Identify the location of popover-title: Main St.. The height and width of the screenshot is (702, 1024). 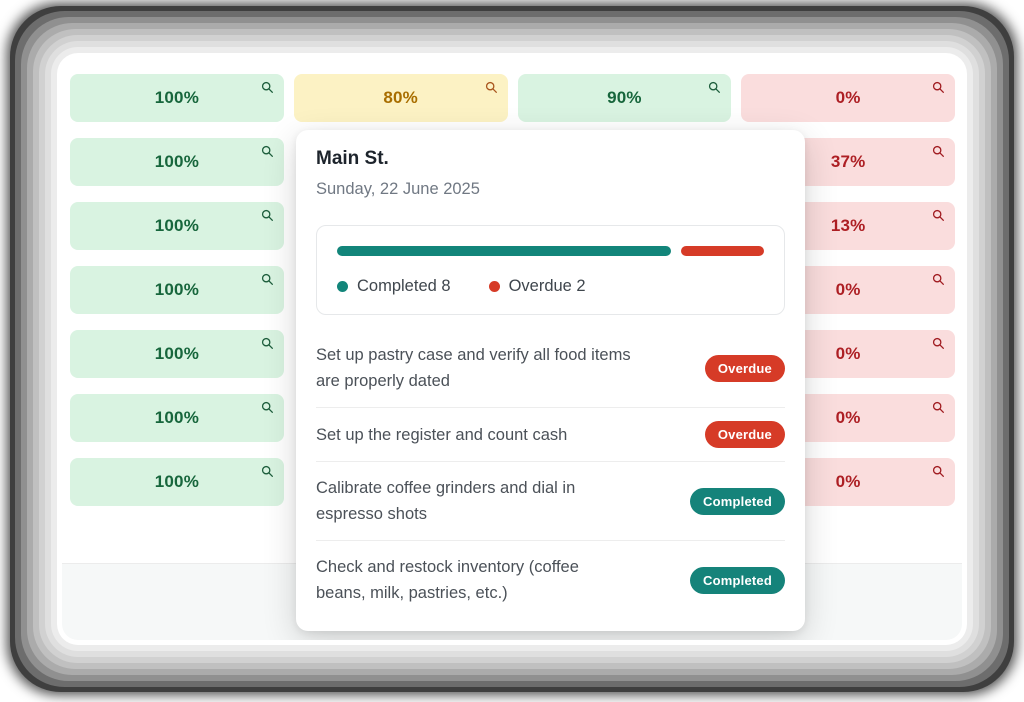
(352, 158).